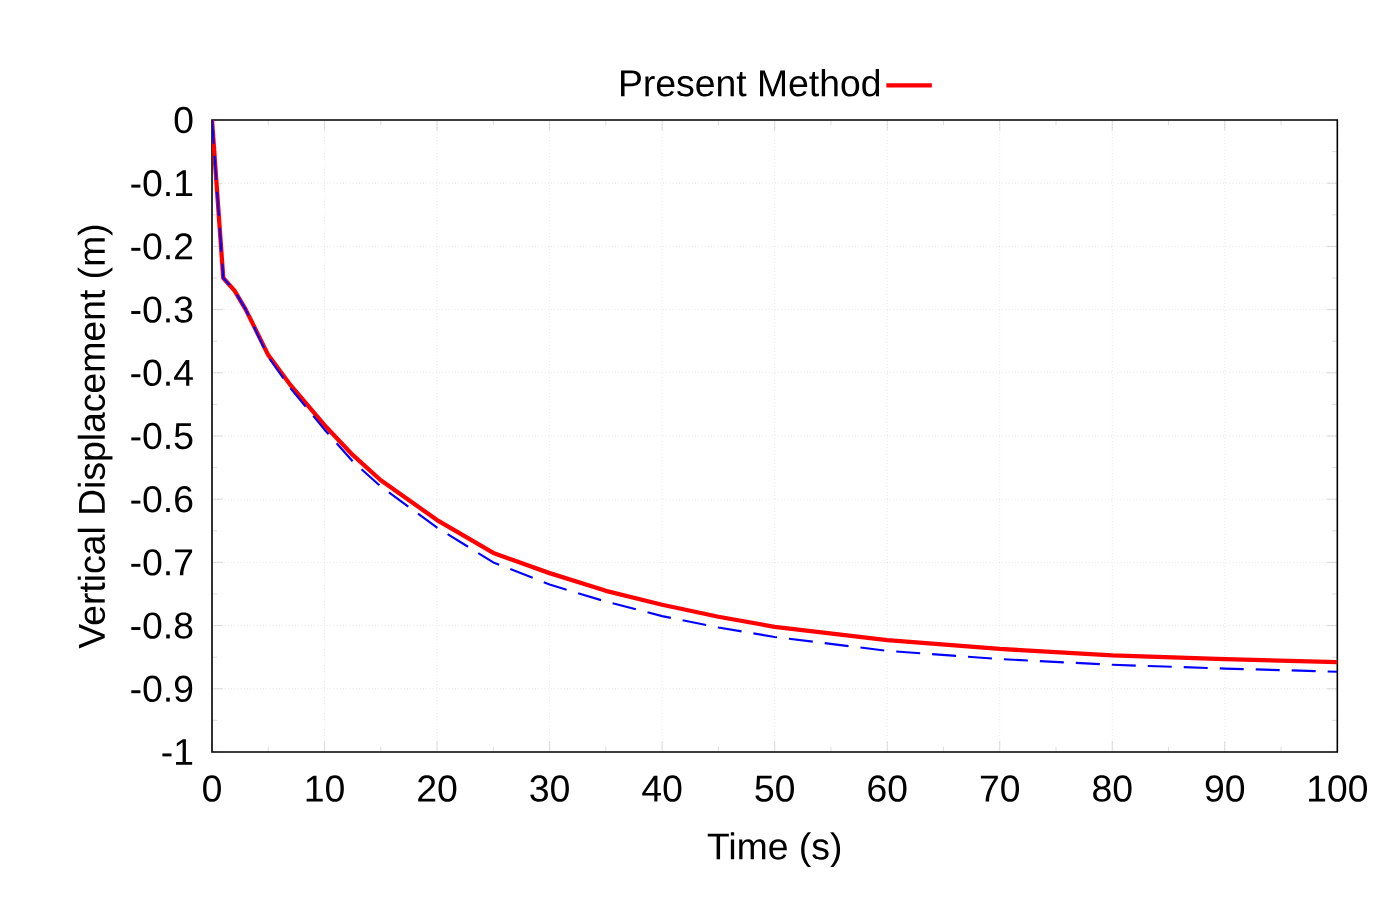 The width and height of the screenshot is (1390, 906). Describe the element at coordinates (750, 83) in the screenshot. I see `legend-label: Present Method` at that location.